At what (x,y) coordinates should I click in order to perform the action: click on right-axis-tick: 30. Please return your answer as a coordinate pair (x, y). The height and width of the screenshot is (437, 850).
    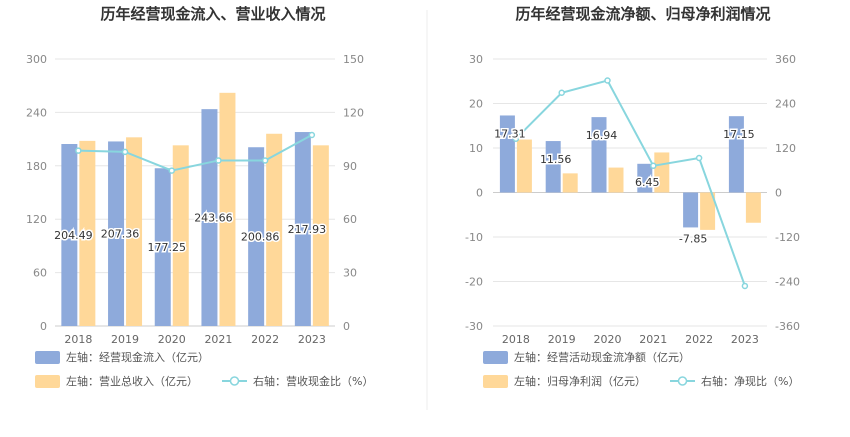
    Looking at the image, I should click on (350, 273).